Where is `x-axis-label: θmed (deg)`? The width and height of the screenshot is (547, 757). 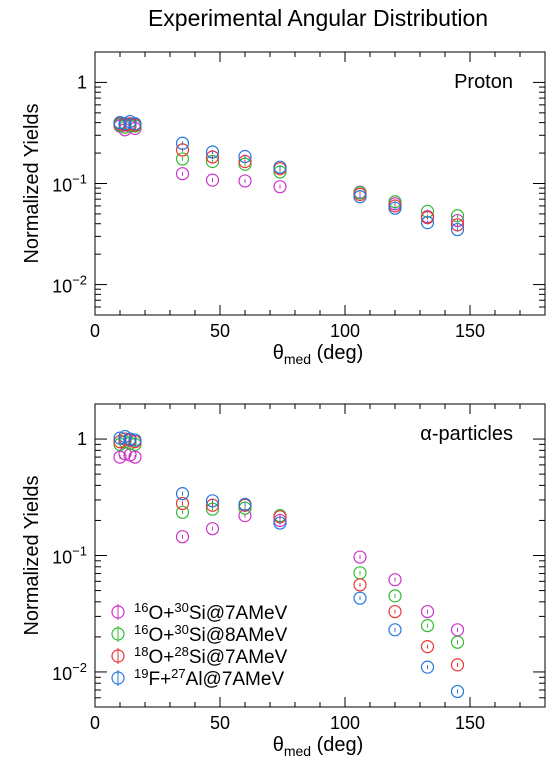
x-axis-label: θmed (deg) is located at coordinates (318, 745).